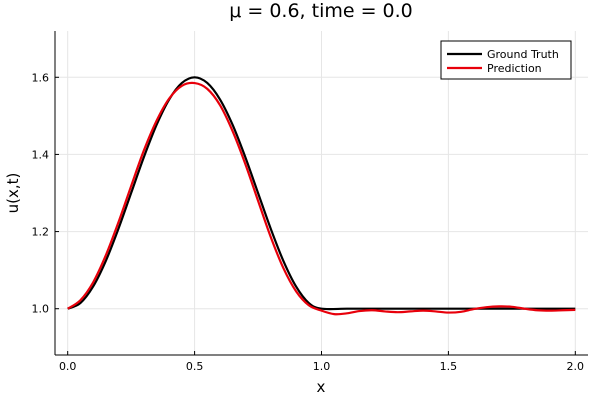  Describe the element at coordinates (576, 366) in the screenshot. I see `x-tick-label: 2.0` at that location.